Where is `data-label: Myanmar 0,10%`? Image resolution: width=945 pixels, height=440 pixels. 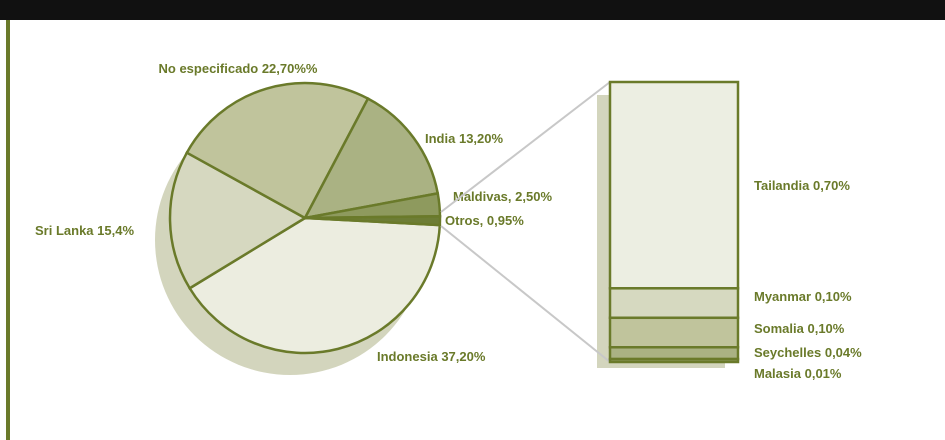 data-label: Myanmar 0,10% is located at coordinates (803, 296).